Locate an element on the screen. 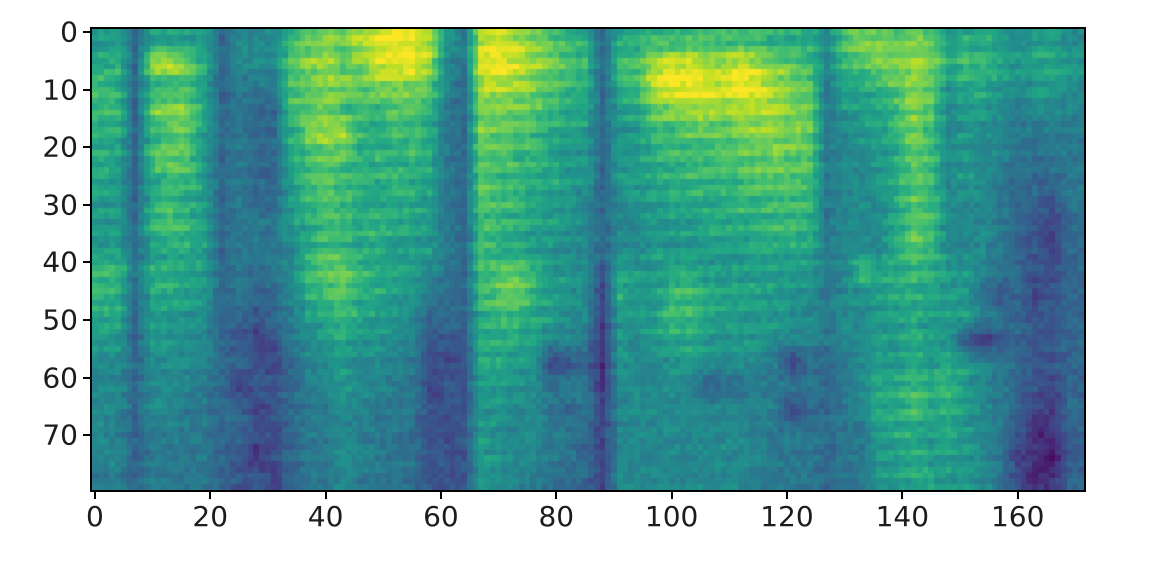  y-tick-label: 50 is located at coordinates (60, 320).